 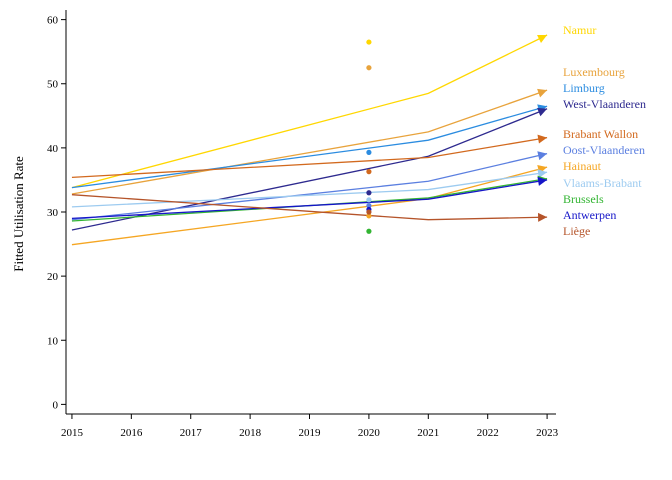 What do you see at coordinates (310, 433) in the screenshot?
I see `x-tick-label: 2019` at bounding box center [310, 433].